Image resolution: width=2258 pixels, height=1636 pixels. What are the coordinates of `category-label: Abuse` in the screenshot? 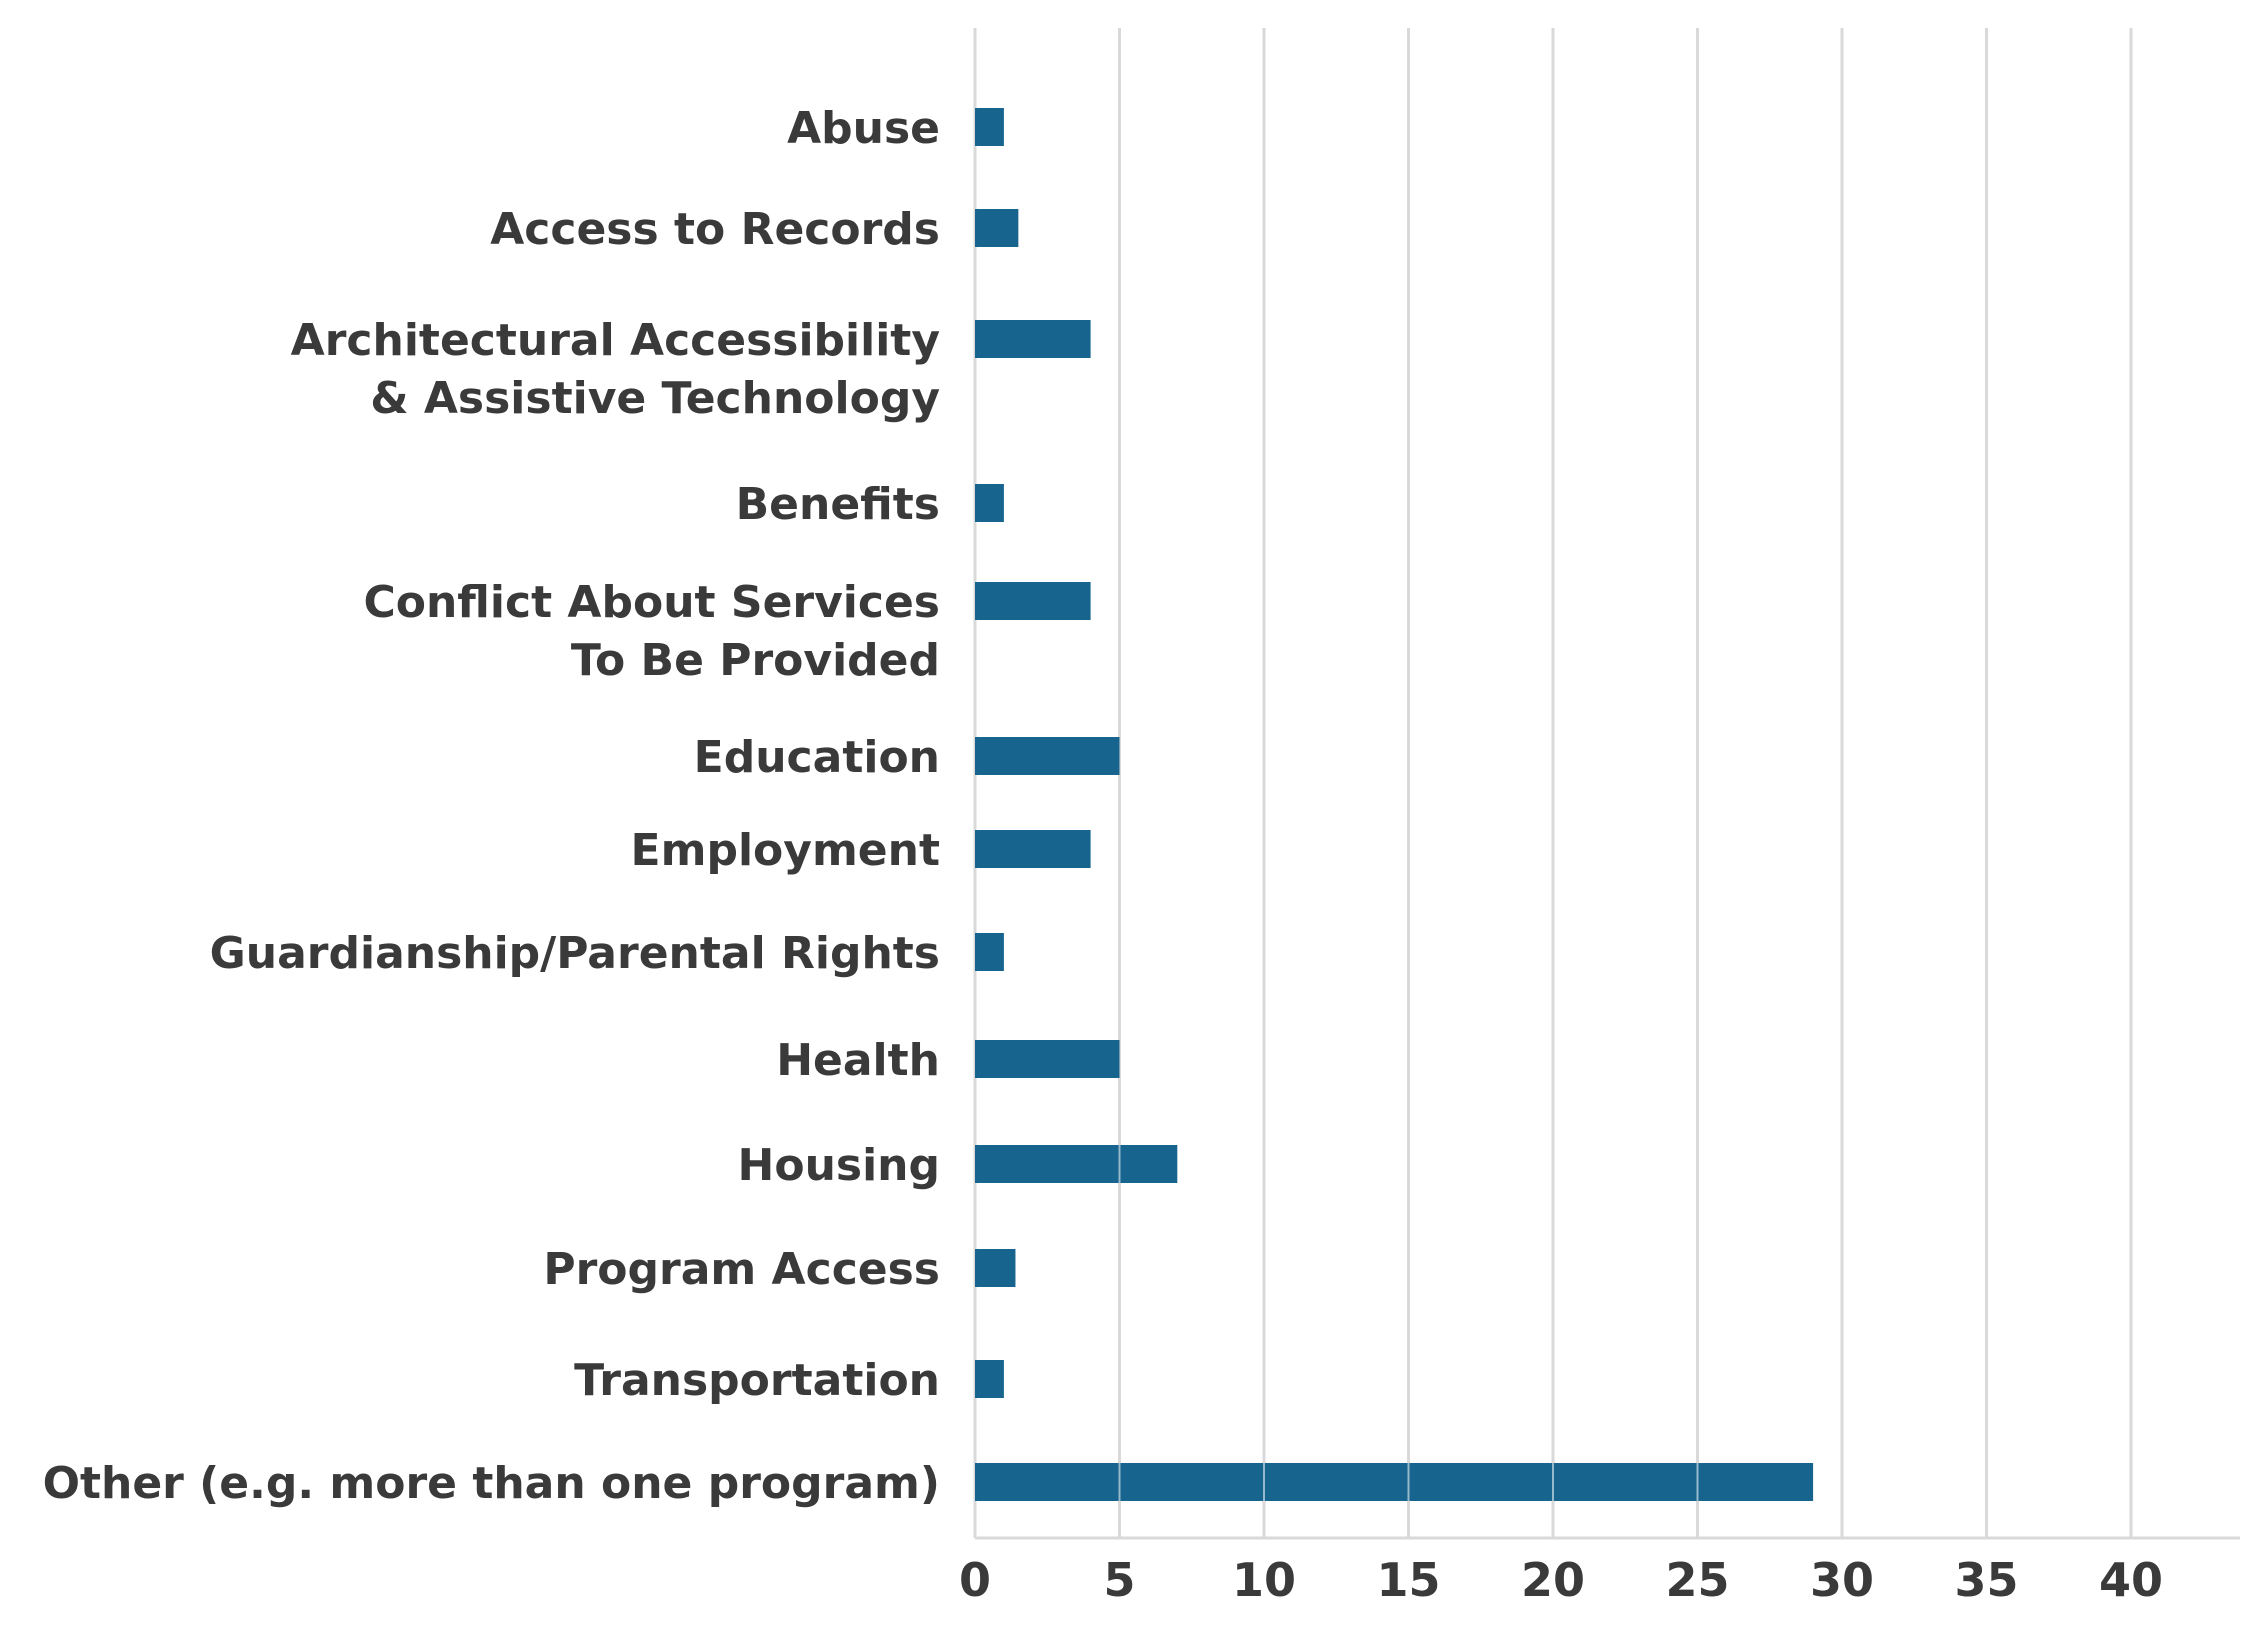 It's located at (863, 128).